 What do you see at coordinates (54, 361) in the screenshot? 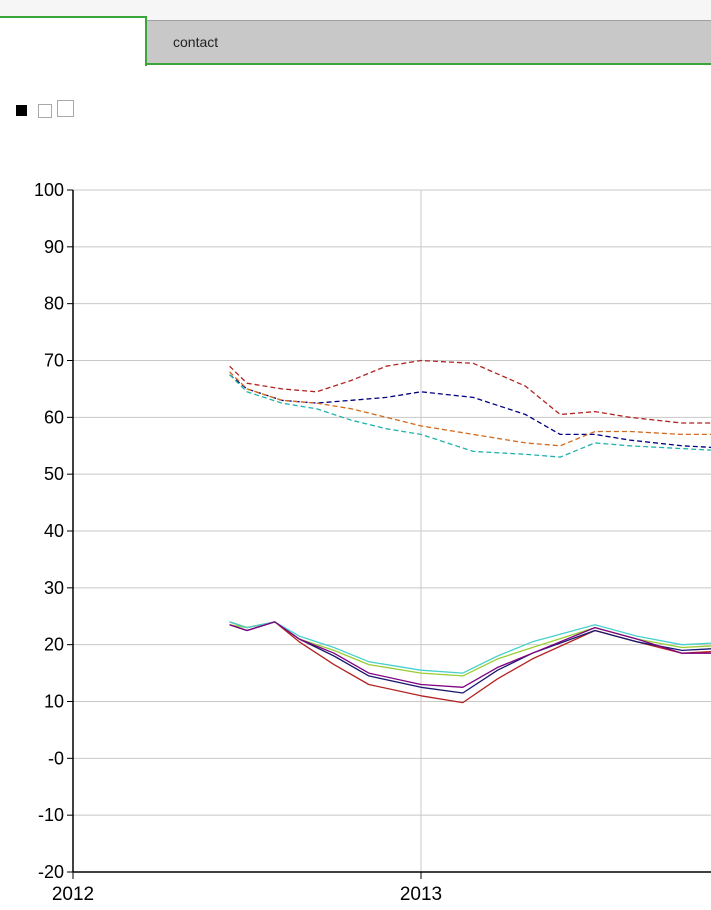
I see `y-tick-label: 70` at bounding box center [54, 361].